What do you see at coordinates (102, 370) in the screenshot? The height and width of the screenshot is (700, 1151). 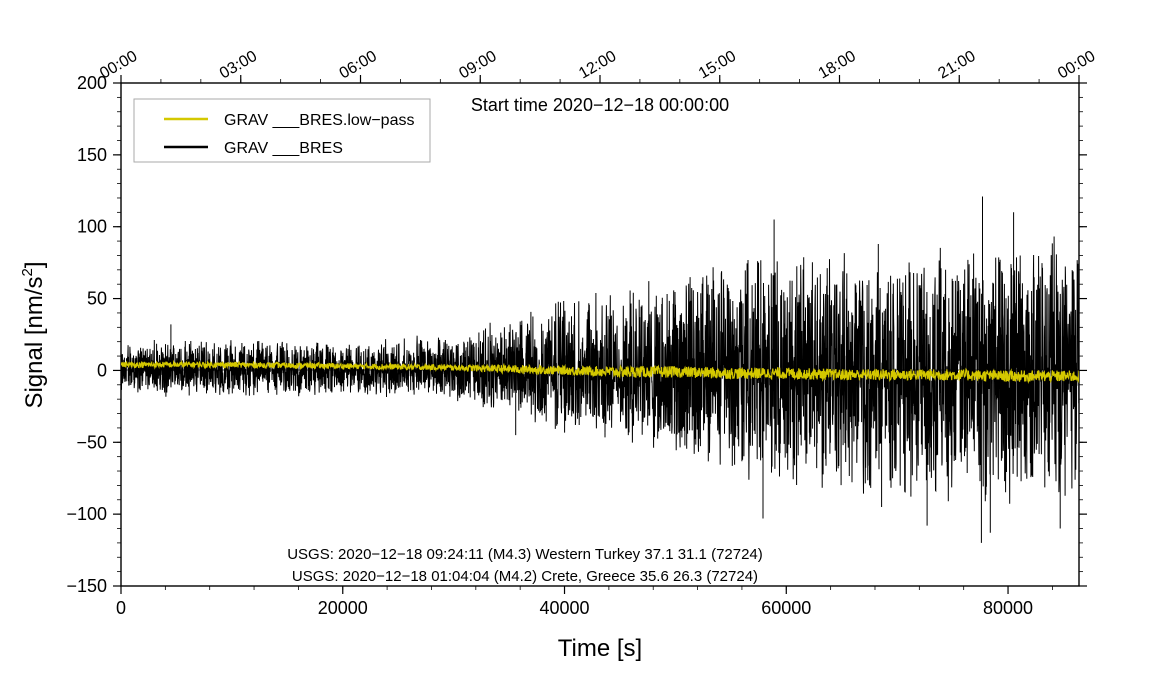 I see `y-tick-label: 0` at bounding box center [102, 370].